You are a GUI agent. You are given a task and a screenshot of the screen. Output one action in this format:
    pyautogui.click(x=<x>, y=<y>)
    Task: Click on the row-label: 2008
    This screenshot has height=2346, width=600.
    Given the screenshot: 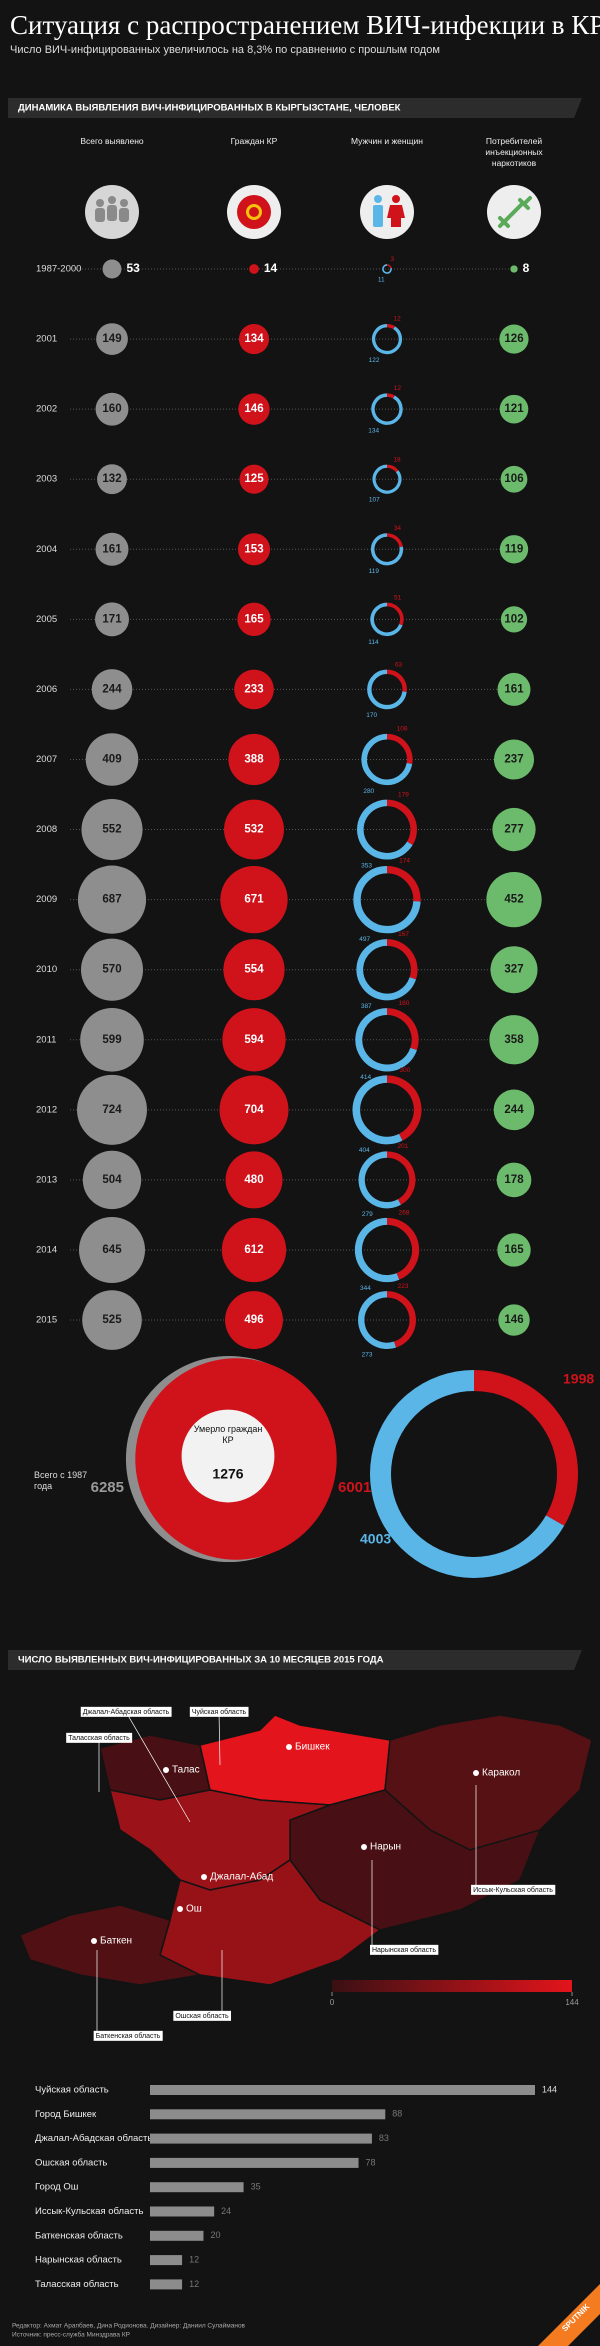 What is the action you would take?
    pyautogui.click(x=46, y=829)
    